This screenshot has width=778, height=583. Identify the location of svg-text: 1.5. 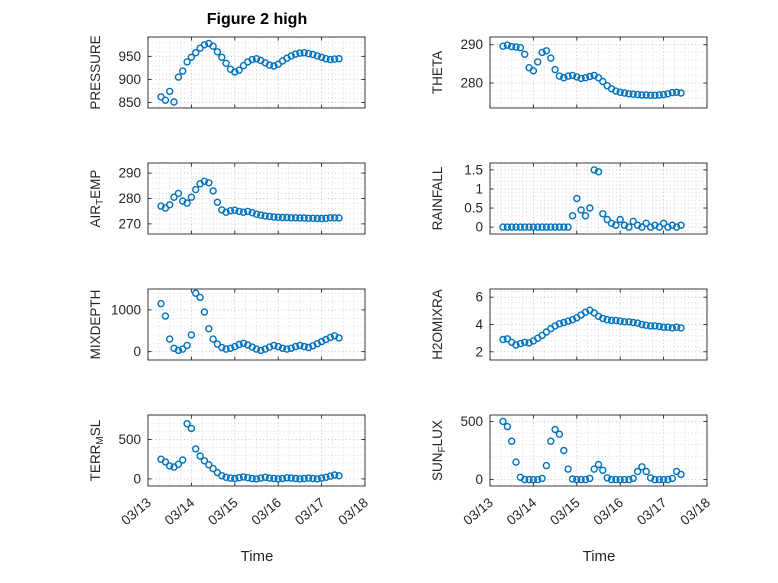
(473, 169).